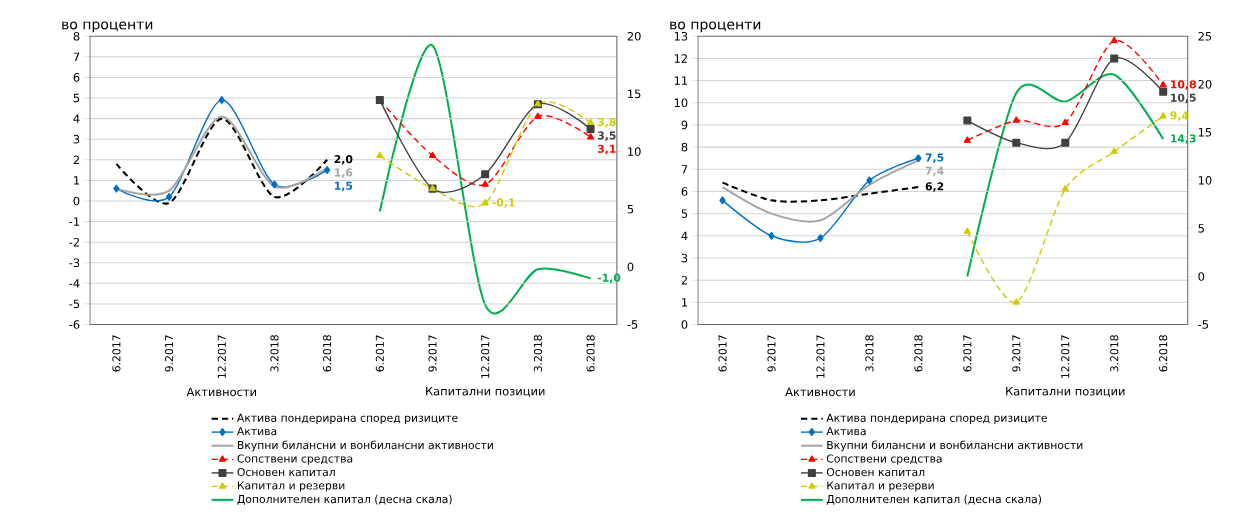 This screenshot has height=520, width=1244. I want to click on data-label: 1,6, so click(343, 173).